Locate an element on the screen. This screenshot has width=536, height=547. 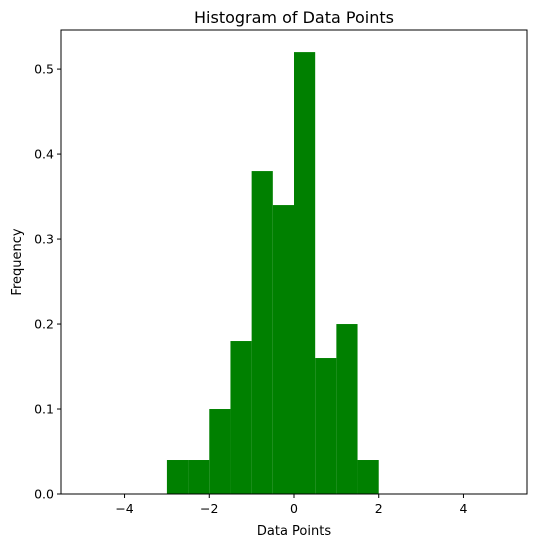
x-tick-label: 0 is located at coordinates (294, 508).